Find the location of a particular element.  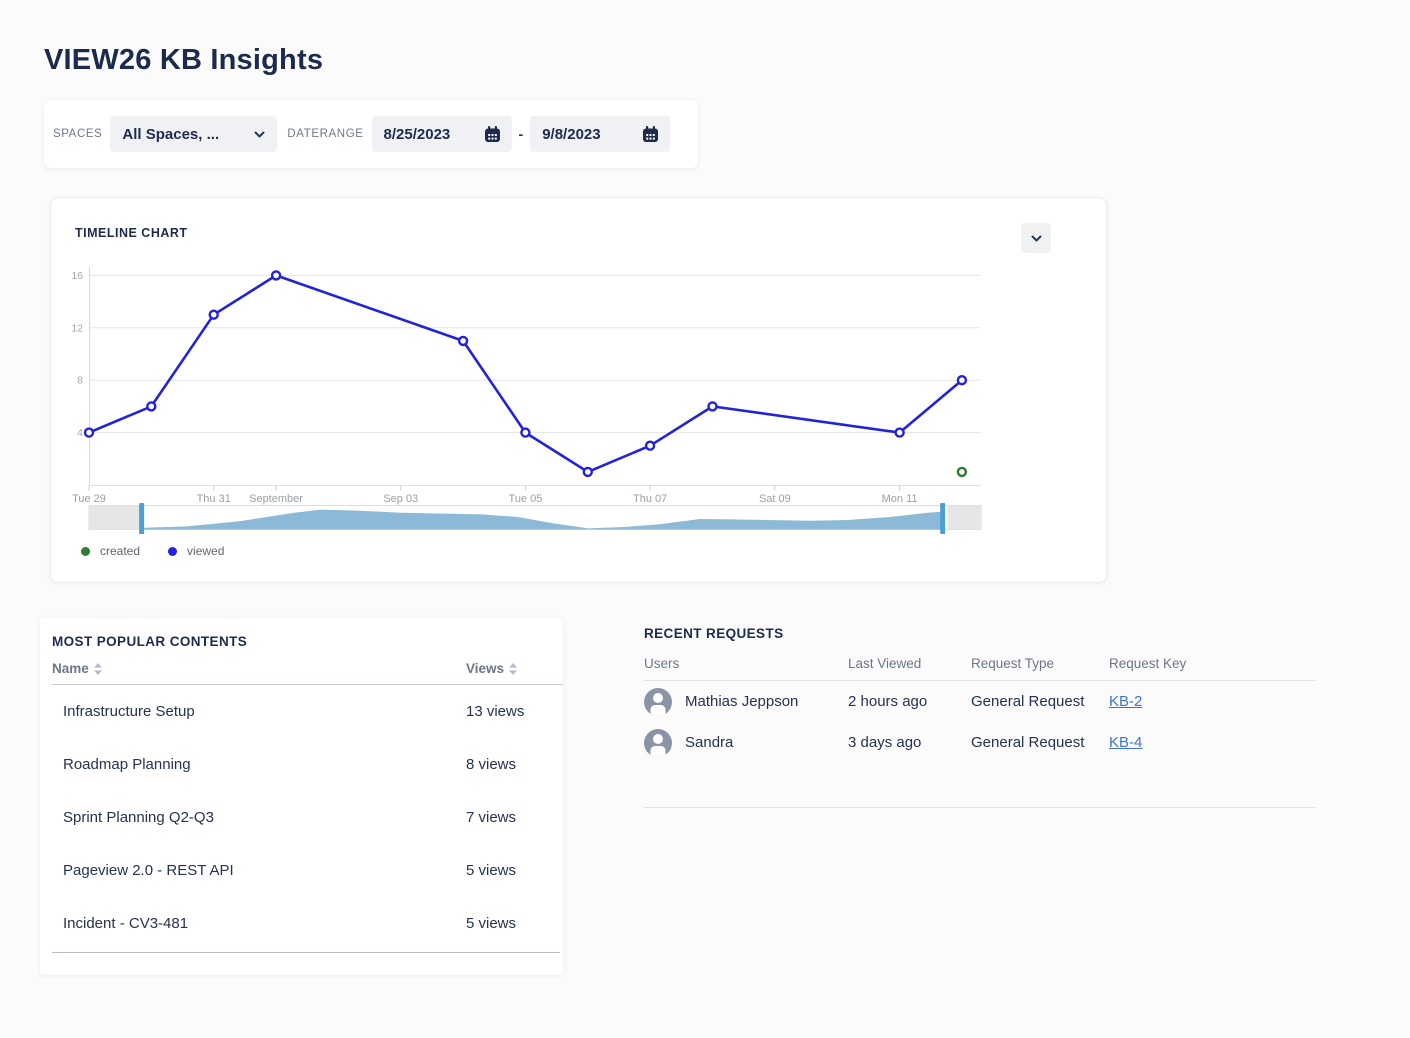

viewed-legend-dot is located at coordinates (173, 551).